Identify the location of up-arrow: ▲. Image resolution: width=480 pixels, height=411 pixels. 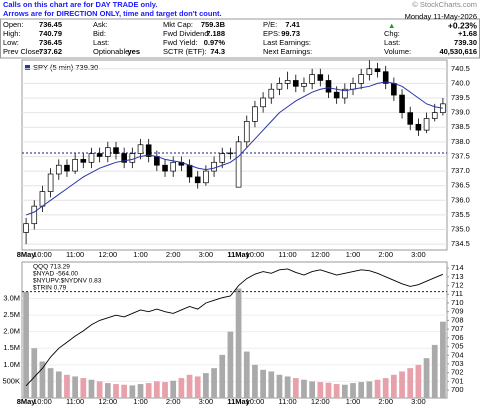
(391, 25).